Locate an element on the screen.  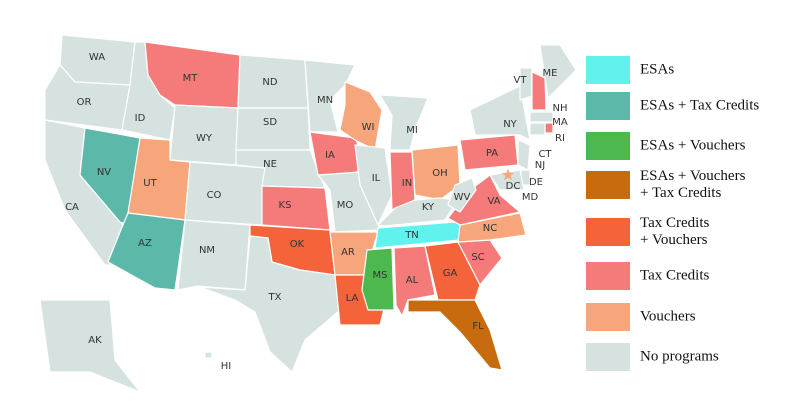
state-label: WA is located at coordinates (97, 57).